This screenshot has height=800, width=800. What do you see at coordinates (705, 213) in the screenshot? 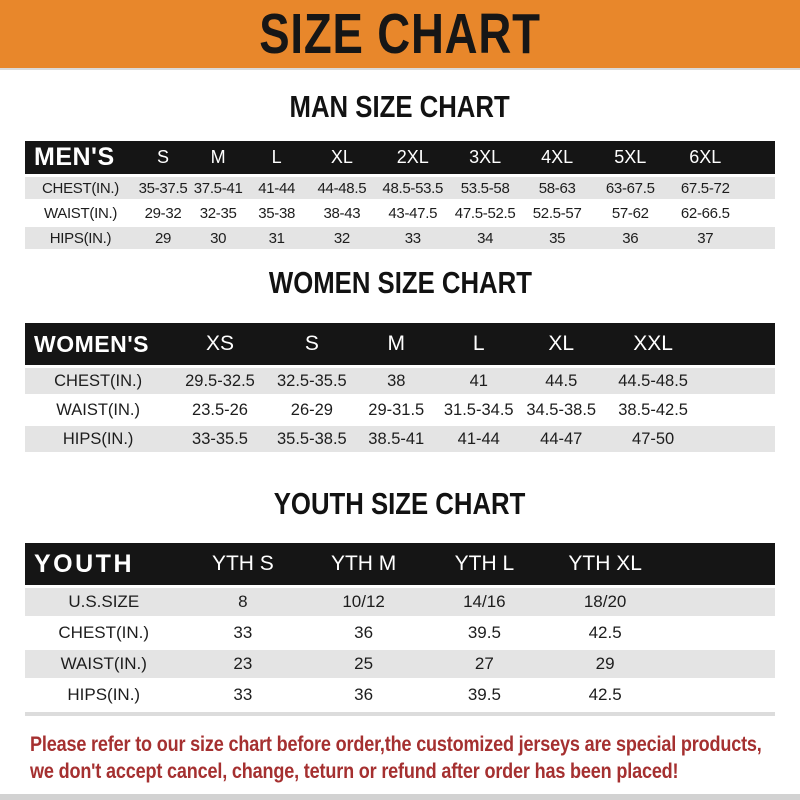
I see `size-value-cell: 62-66.5` at bounding box center [705, 213].